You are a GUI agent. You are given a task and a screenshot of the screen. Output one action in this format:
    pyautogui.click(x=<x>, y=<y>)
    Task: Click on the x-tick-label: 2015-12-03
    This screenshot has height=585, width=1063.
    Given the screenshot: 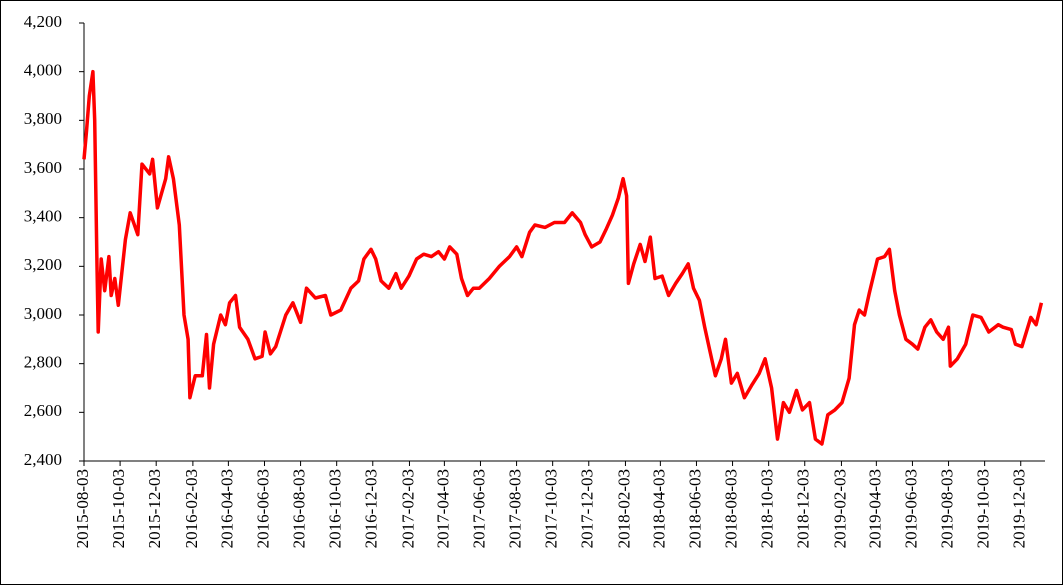 What is the action you would take?
    pyautogui.click(x=154, y=508)
    